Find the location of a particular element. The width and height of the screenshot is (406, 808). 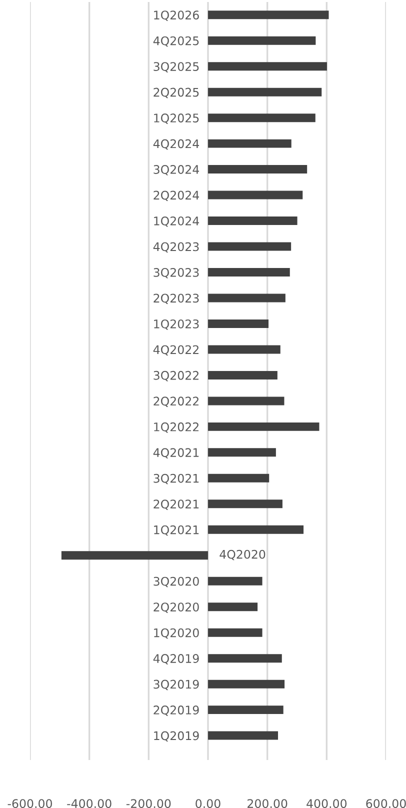

y-tick-label: 2Q2020 is located at coordinates (176, 607).